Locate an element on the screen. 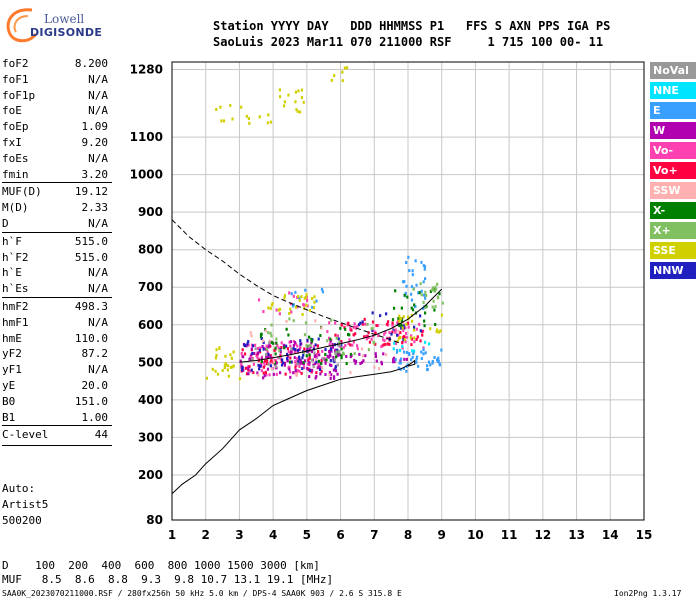 This screenshot has width=700, height=600. param-value: N/A is located at coordinates (98, 111).